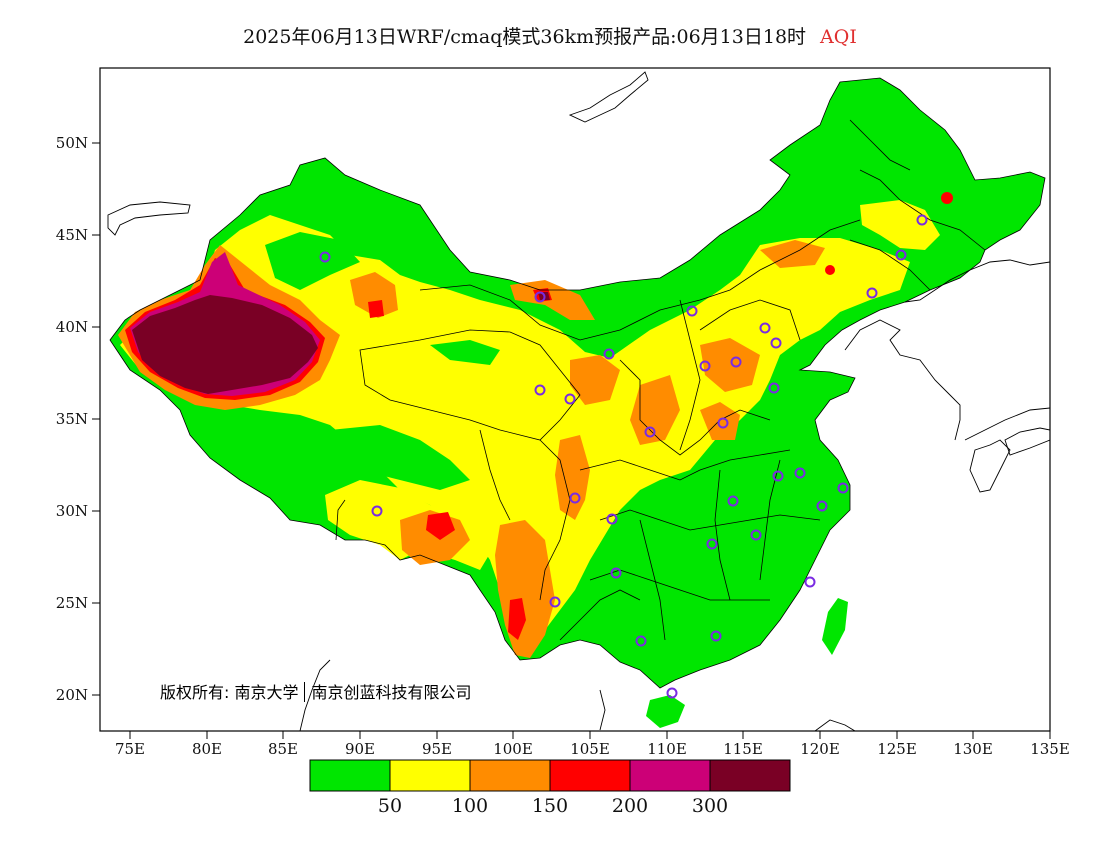 Image resolution: width=1100 pixels, height=850 pixels. I want to click on lon-label-105e: 105E, so click(590, 749).